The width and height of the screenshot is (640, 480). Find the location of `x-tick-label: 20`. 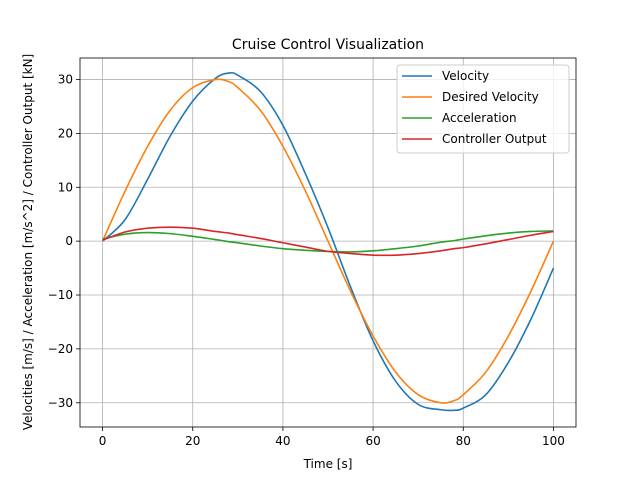

x-tick-label: 20 is located at coordinates (192, 441).